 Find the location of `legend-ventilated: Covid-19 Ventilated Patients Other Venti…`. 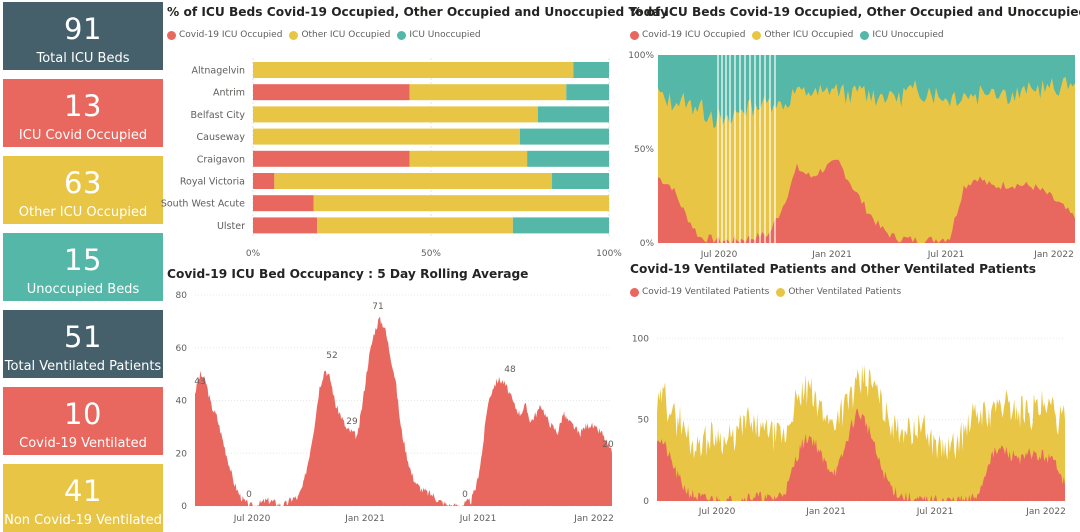

legend-ventilated: Covid-19 Ventilated Patients Other Venti… is located at coordinates (769, 292).